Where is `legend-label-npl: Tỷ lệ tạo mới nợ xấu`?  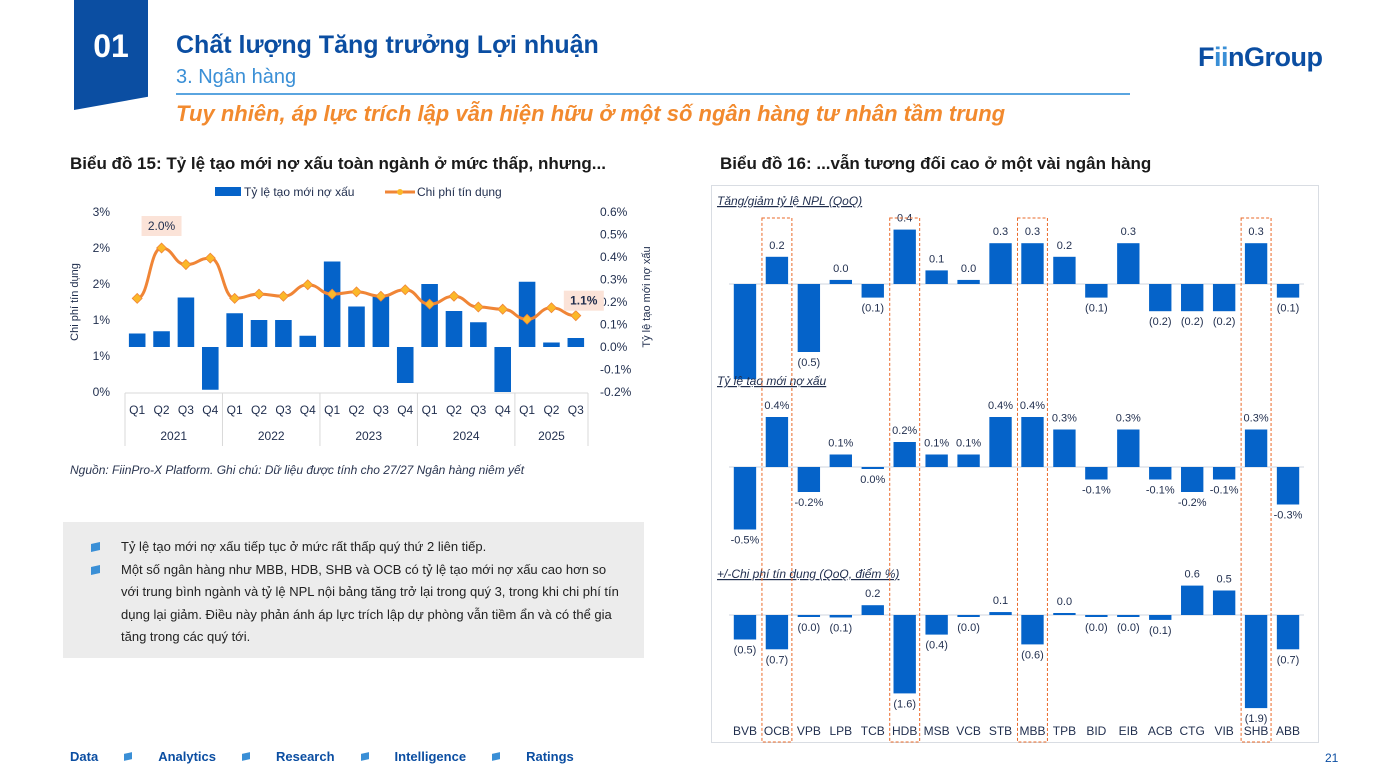 legend-label-npl: Tỷ lệ tạo mới nợ xấu is located at coordinates (299, 192).